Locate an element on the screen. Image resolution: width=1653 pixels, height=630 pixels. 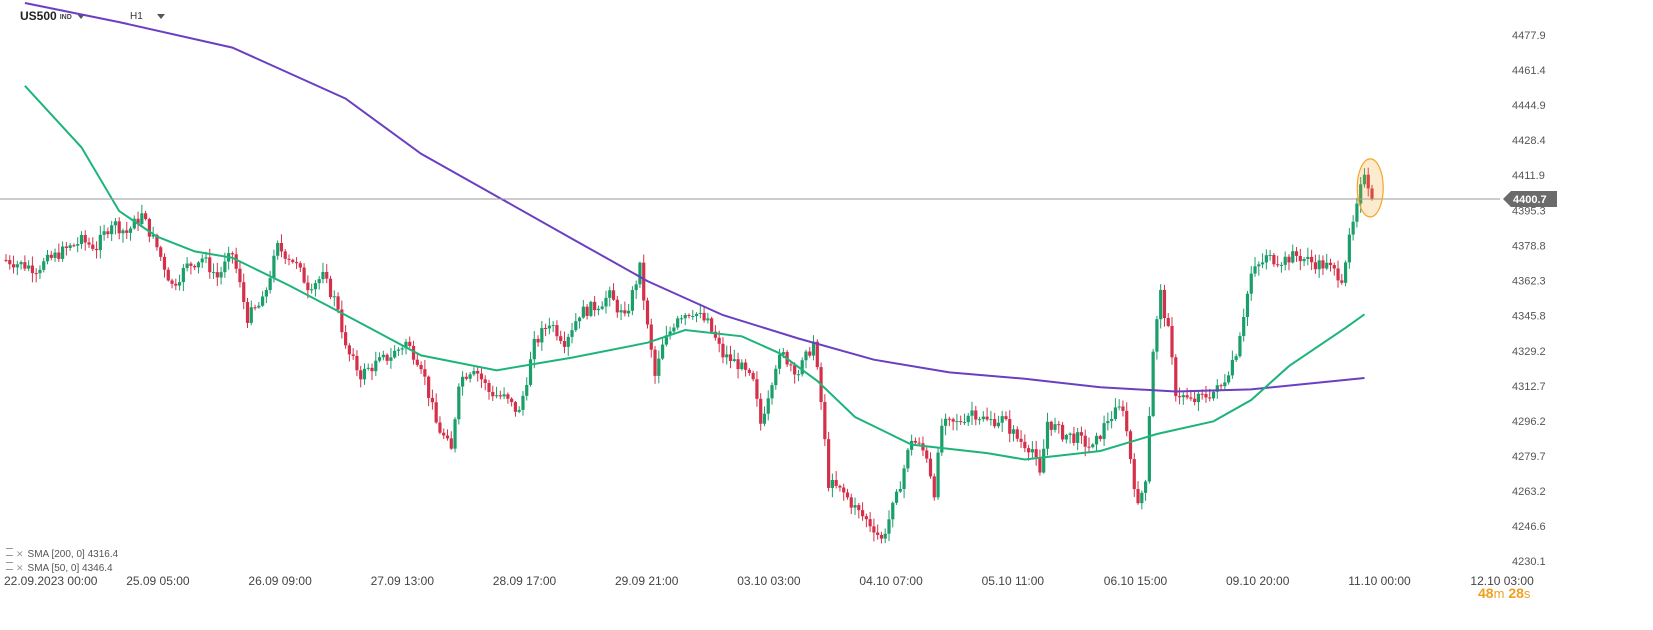
legend-sma50: ✕ SMA [50, 0] 4346.4 is located at coordinates (59, 568).